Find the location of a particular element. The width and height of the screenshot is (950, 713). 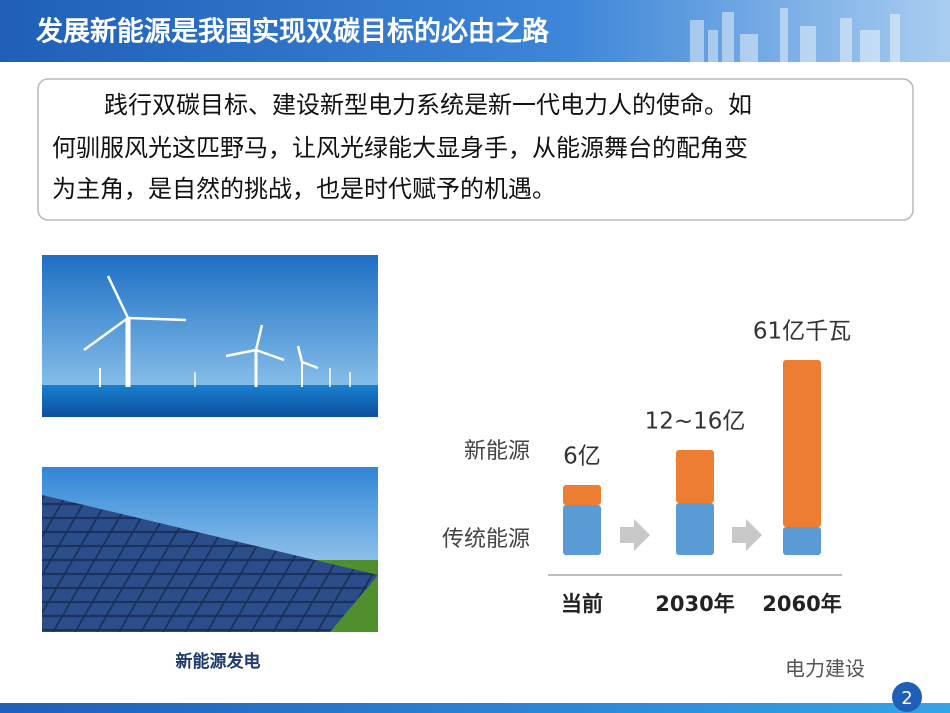

bar-label: 6亿 is located at coordinates (582, 457).